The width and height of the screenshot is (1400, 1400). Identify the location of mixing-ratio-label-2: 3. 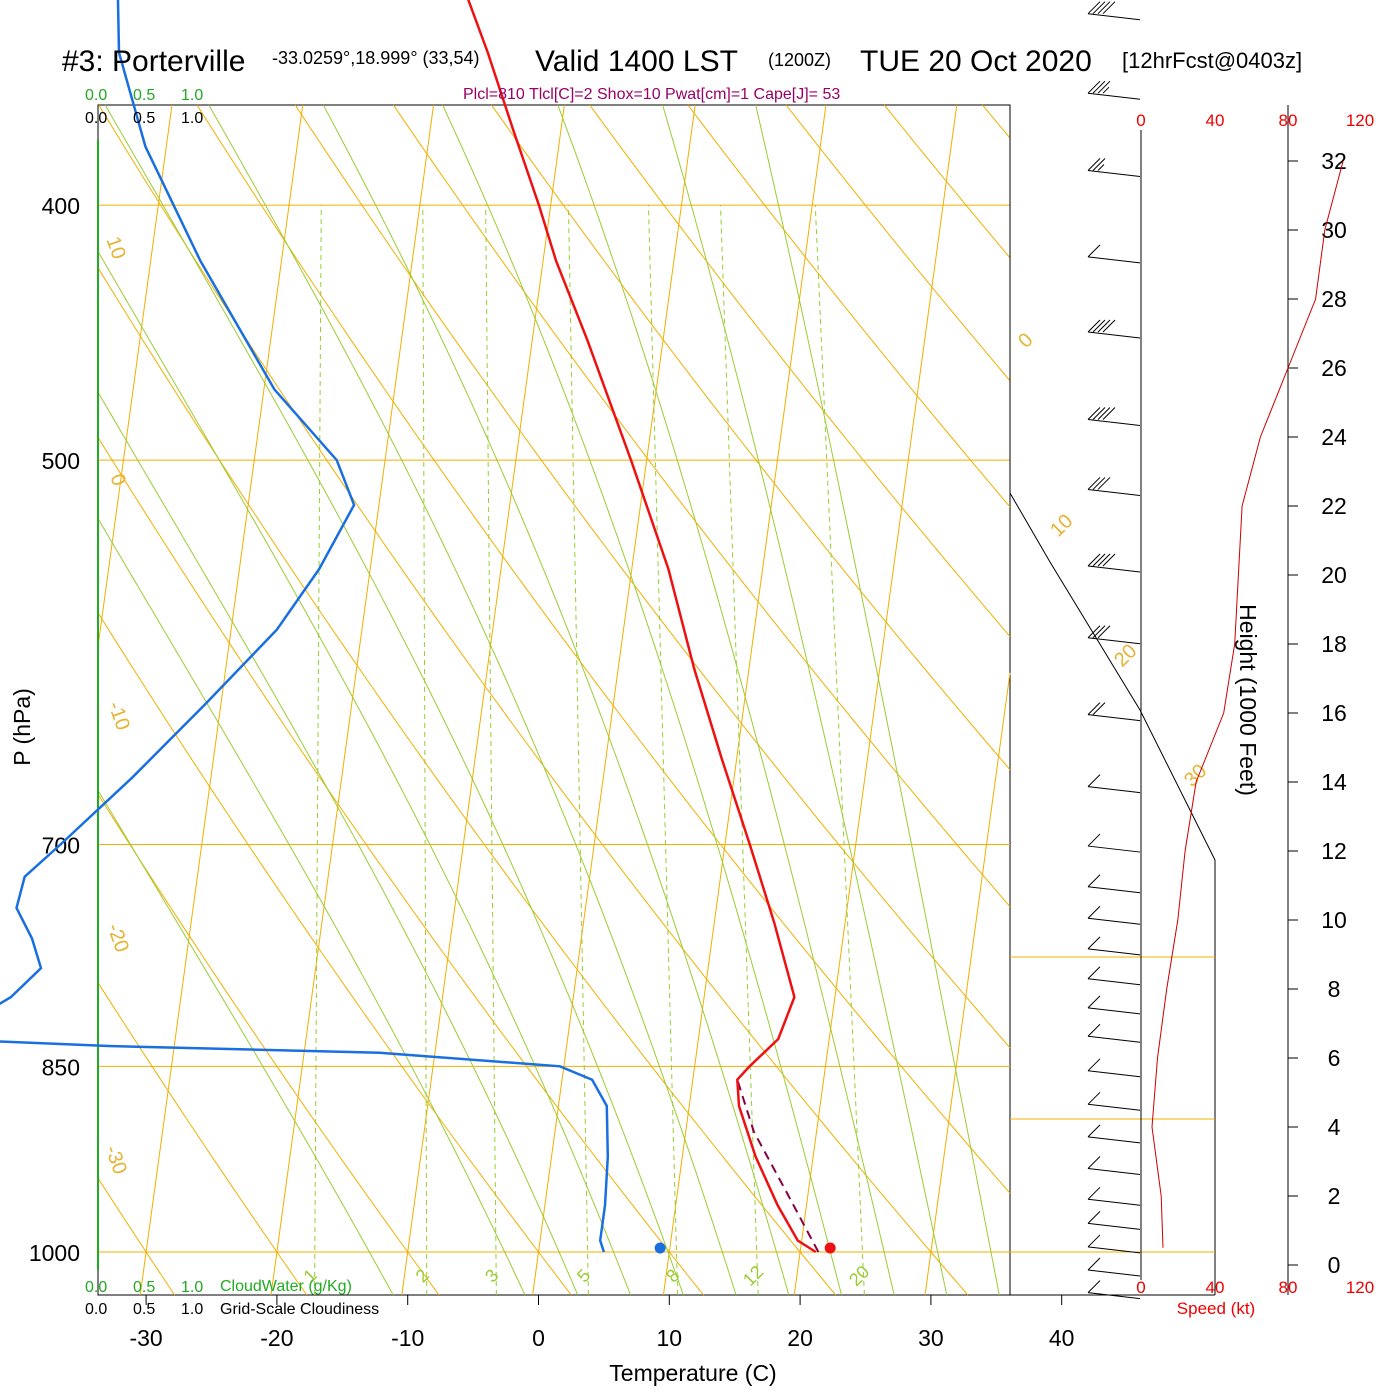
(491, 1275).